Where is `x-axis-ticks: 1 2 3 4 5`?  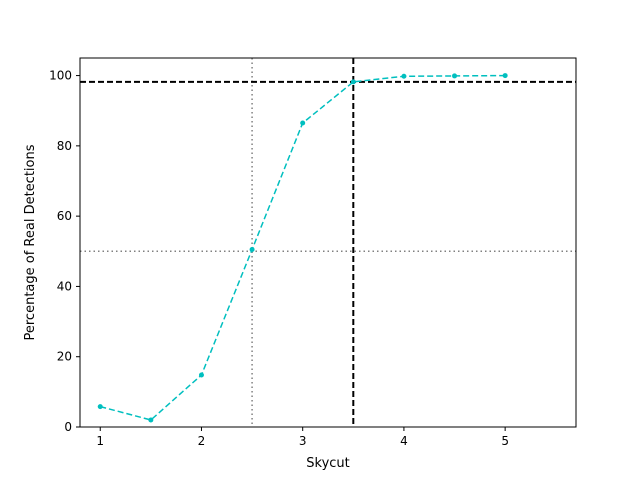
x-axis-ticks: 1 2 3 4 5 is located at coordinates (302, 437).